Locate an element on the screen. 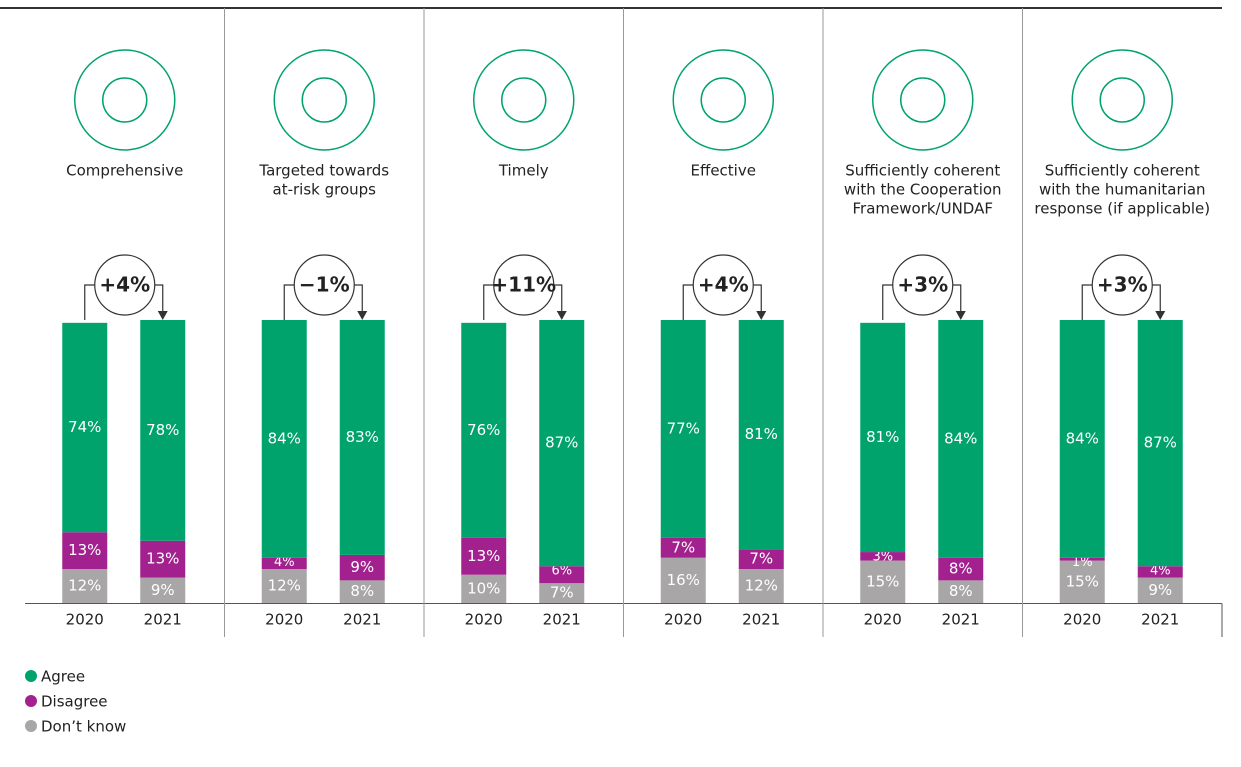 This screenshot has height=767, width=1241. panel-title: response (if applicable) is located at coordinates (1122, 209).